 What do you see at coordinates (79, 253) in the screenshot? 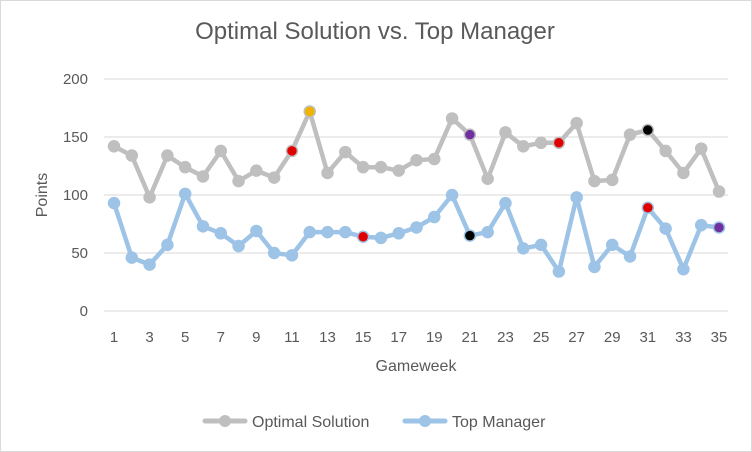
I see `y-tick-label: 50` at bounding box center [79, 253].